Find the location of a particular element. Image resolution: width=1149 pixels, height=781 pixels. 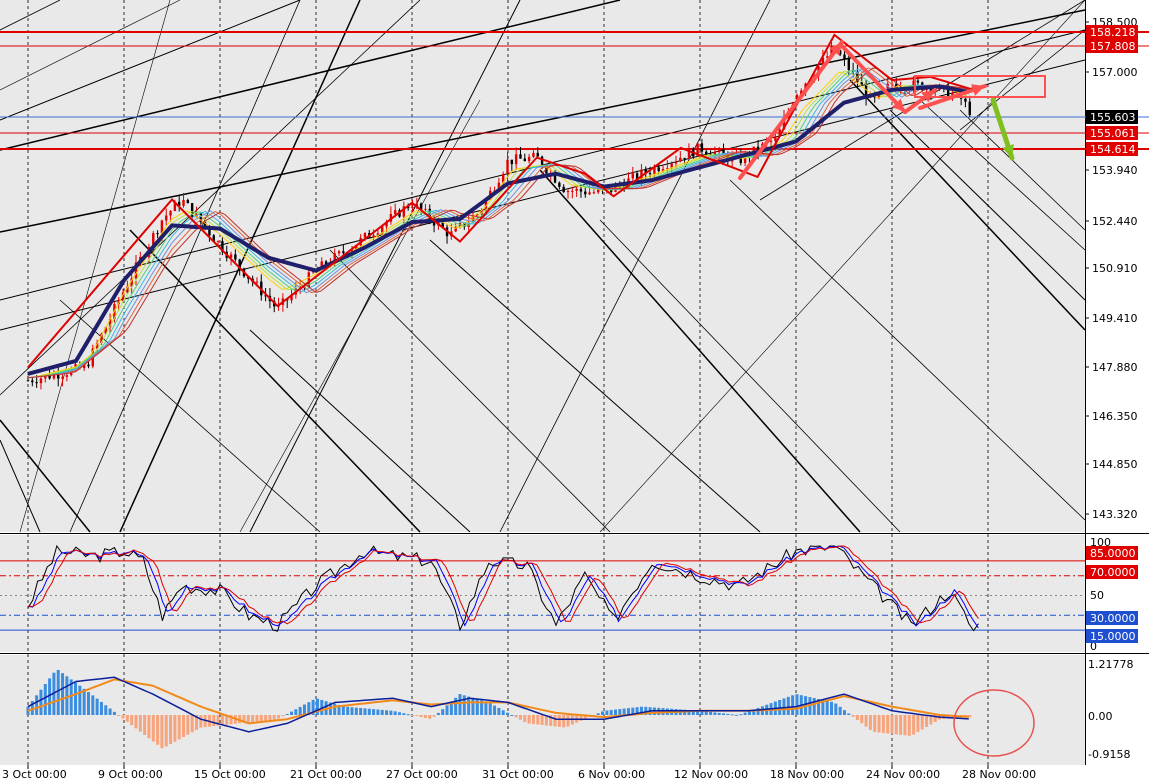

bullish-arrow-head is located at coordinates (835, 49).